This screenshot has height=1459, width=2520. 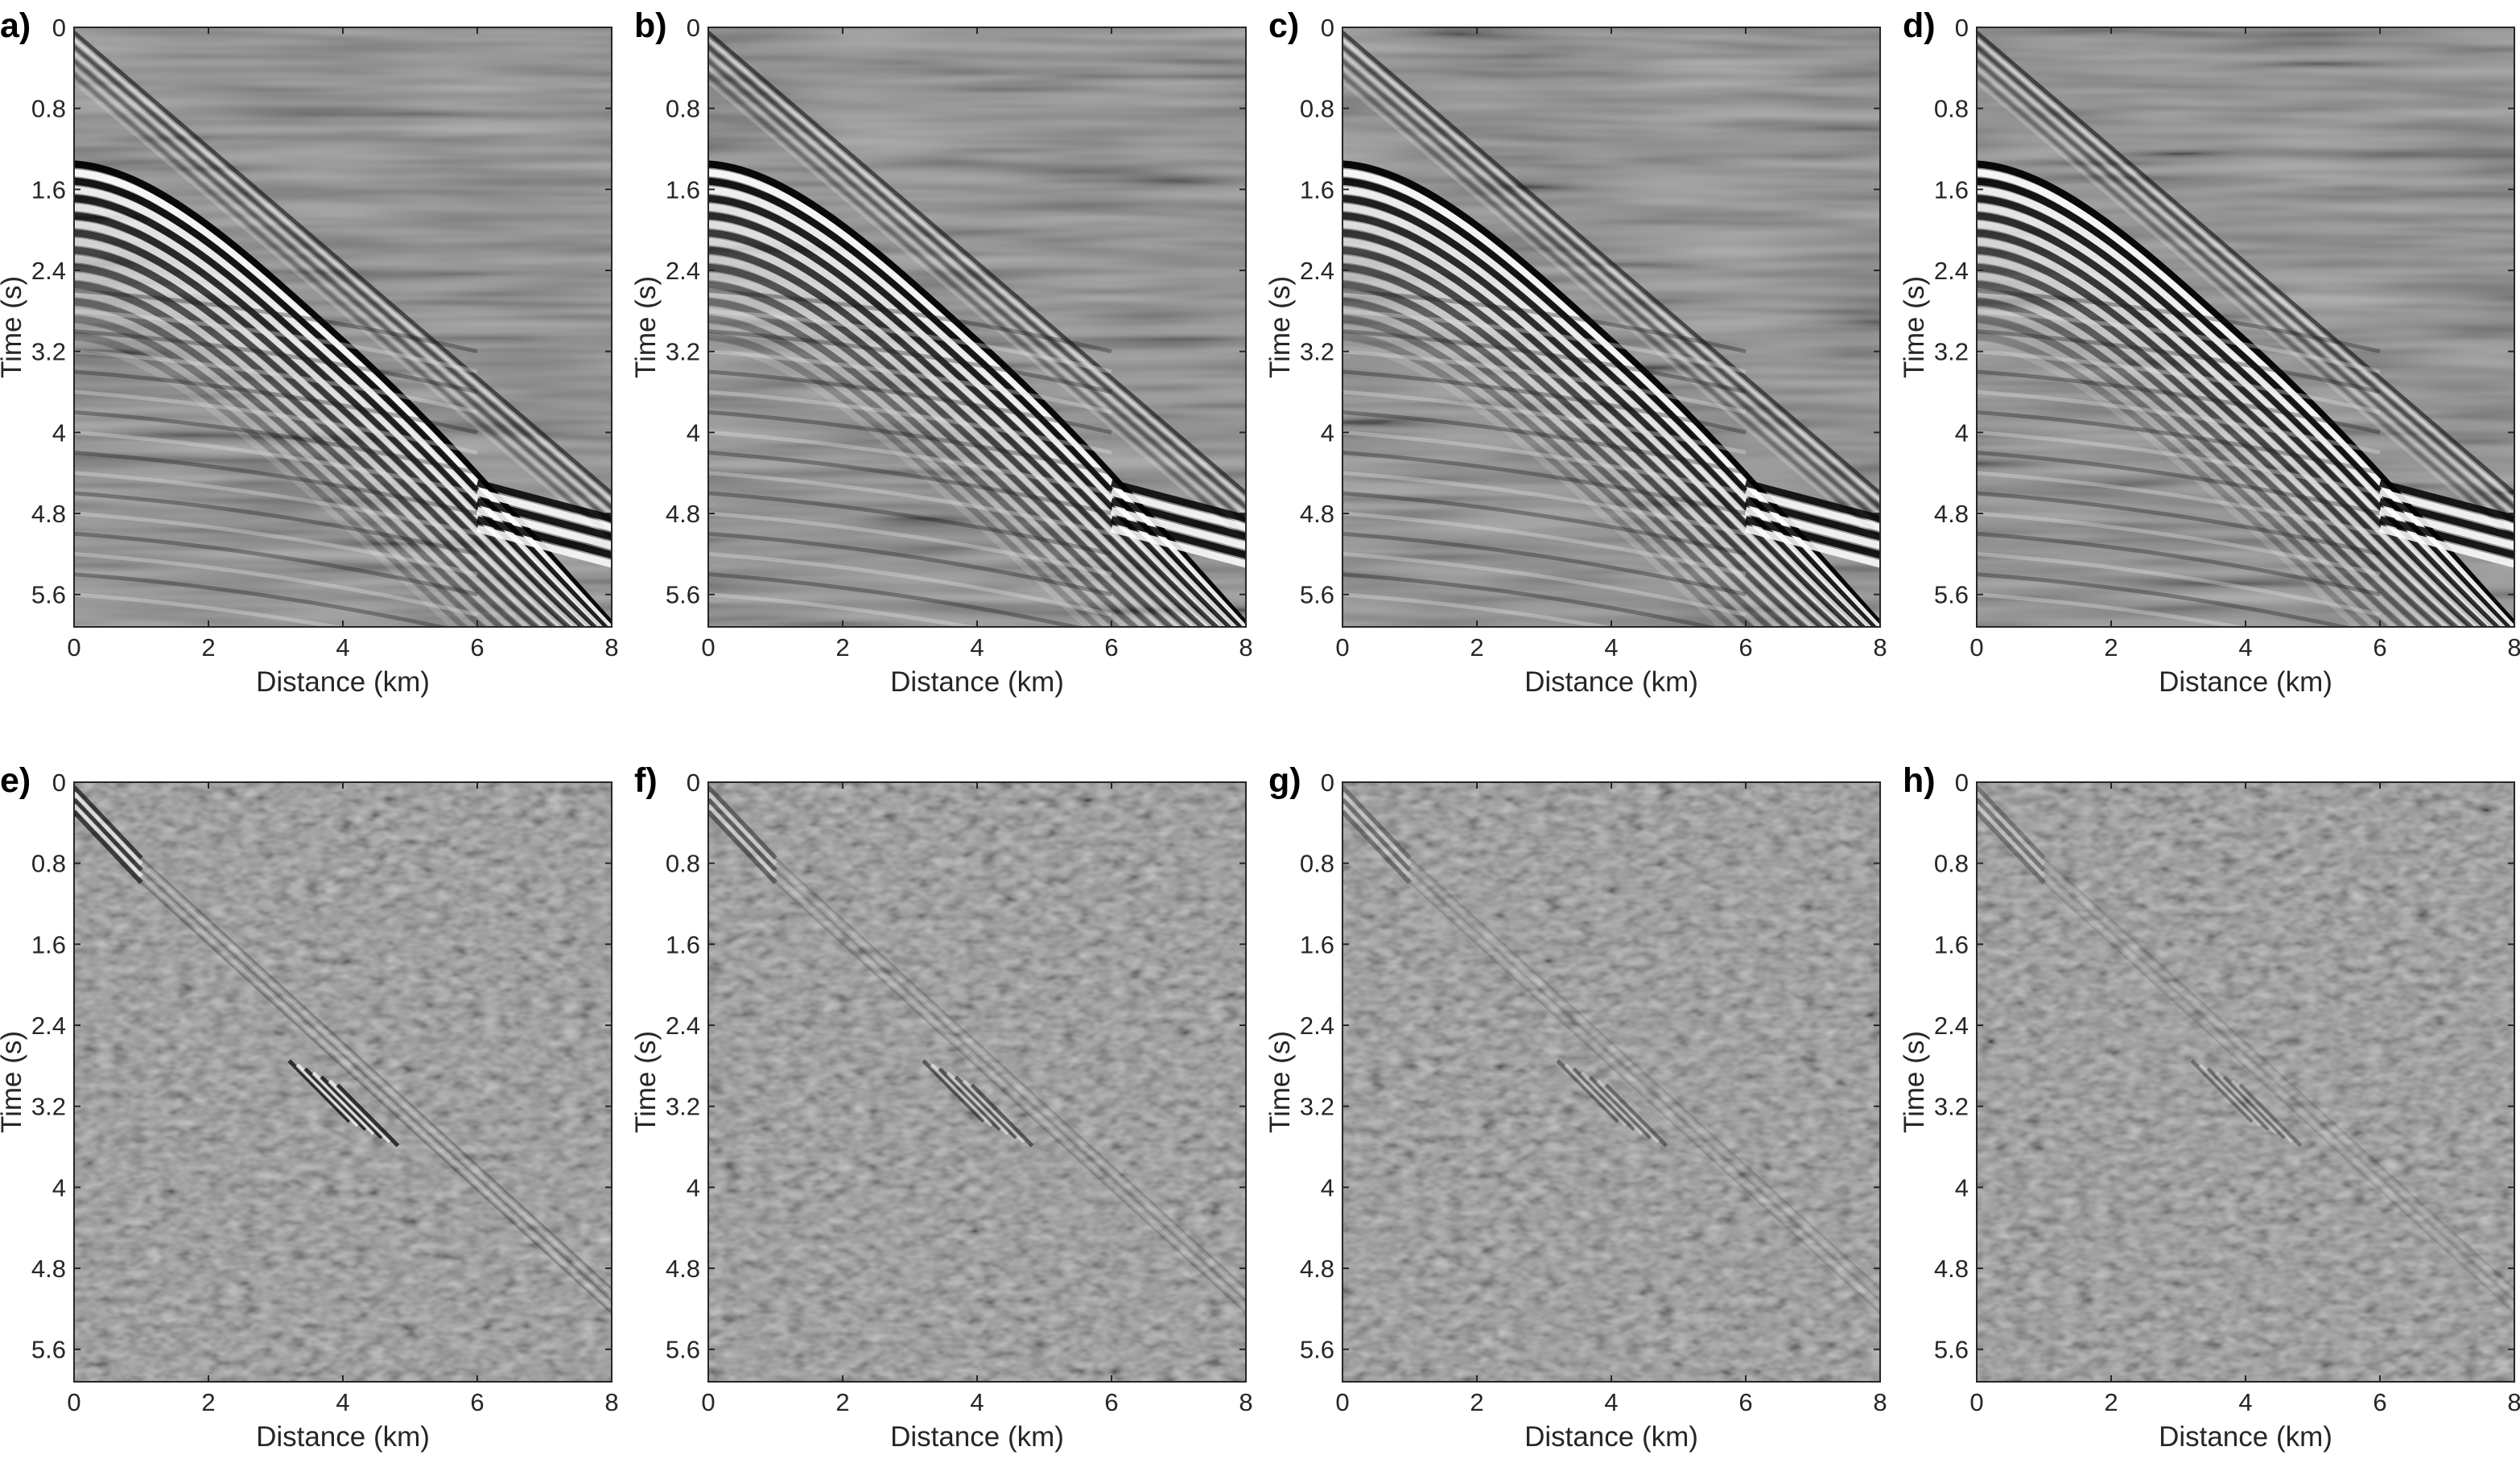 I want to click on y-tick-label: 2.4, so click(x=1951, y=271).